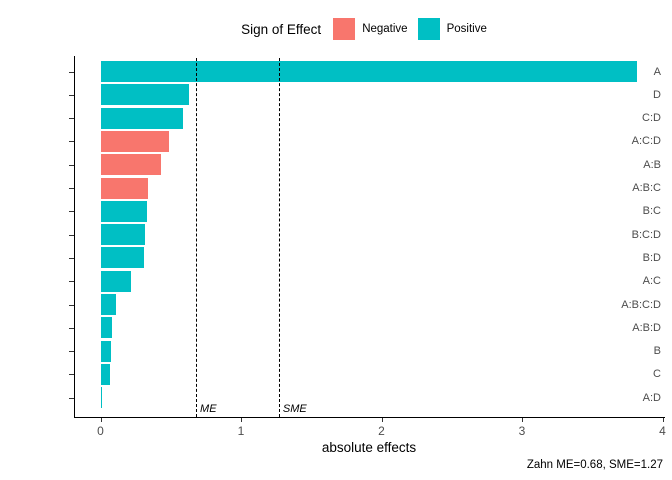 Image resolution: width=672 pixels, height=480 pixels. Describe the element at coordinates (522, 431) in the screenshot. I see `x-tick-label-3: 3` at that location.